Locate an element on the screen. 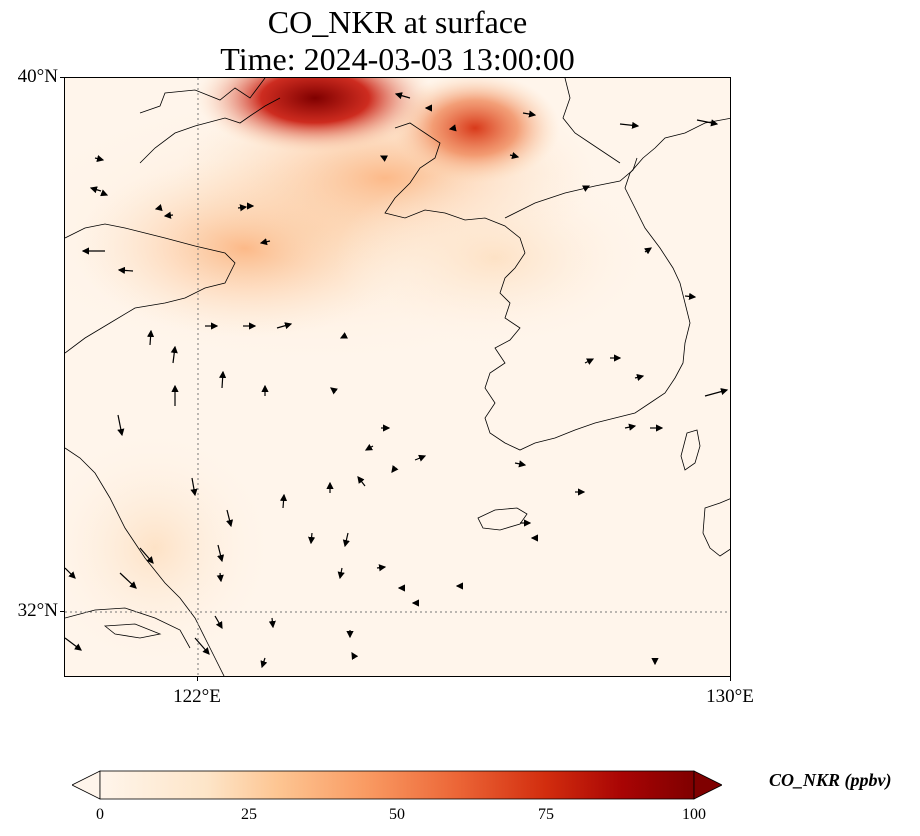 Image resolution: width=920 pixels, height=836 pixels. colorbar-extend-min is located at coordinates (86, 785).